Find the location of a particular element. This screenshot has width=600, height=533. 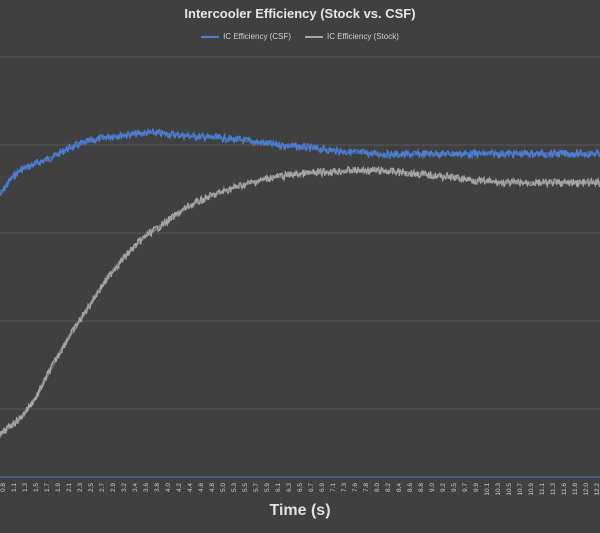

legend-swatch-csf is located at coordinates (210, 36).